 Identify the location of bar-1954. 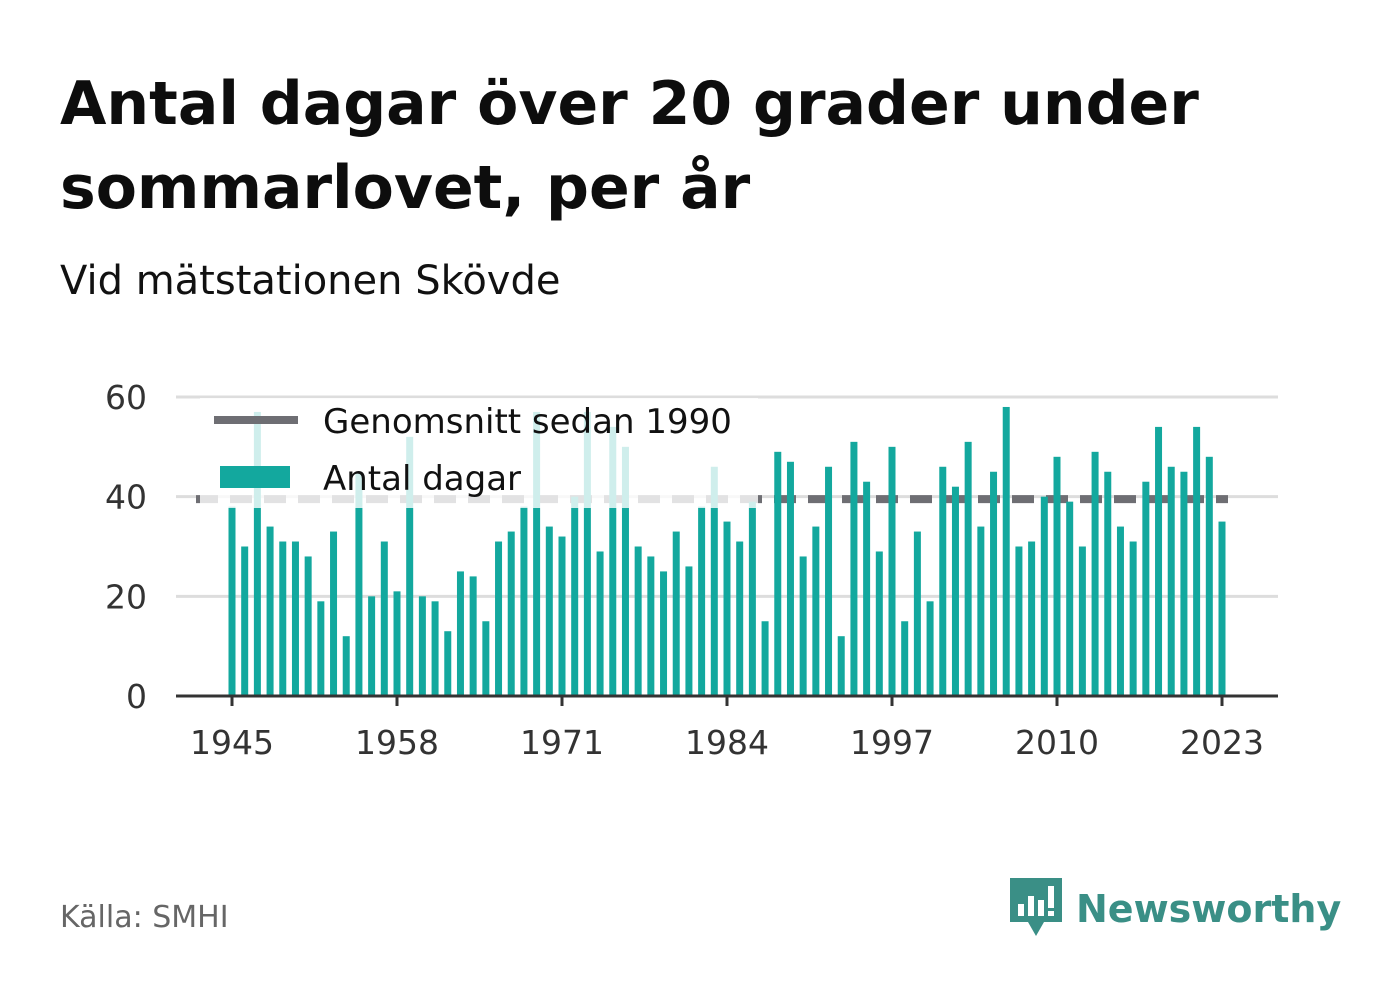
(346, 666).